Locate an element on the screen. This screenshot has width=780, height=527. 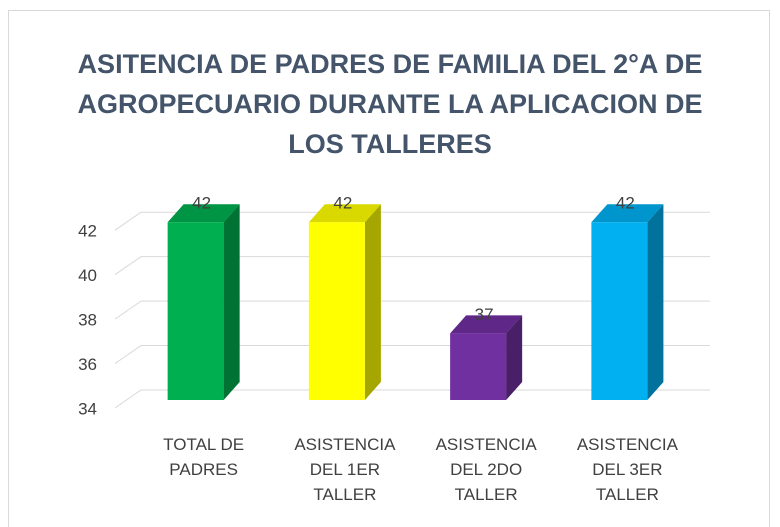
y-tick-label: 38 is located at coordinates (87, 320).